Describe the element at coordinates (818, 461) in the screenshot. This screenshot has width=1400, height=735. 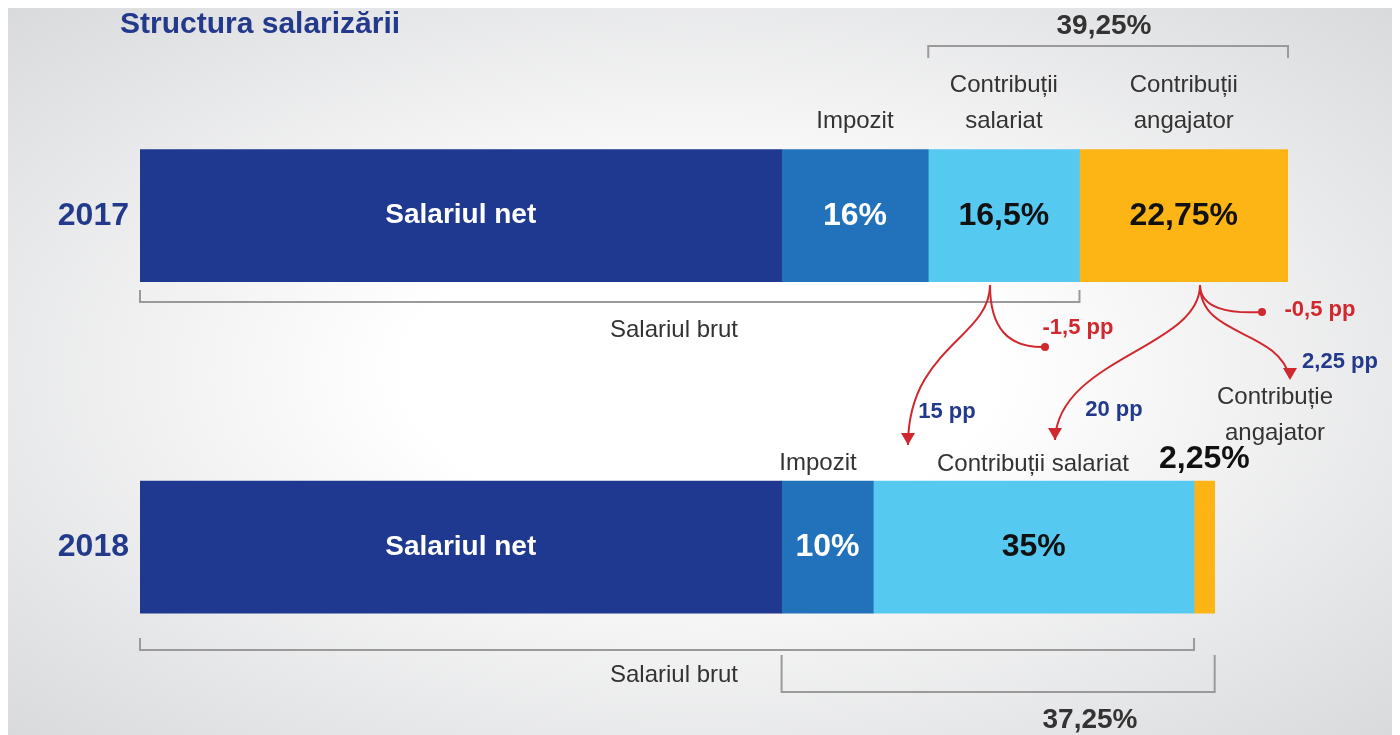
I see `annotation: Impozit` at that location.